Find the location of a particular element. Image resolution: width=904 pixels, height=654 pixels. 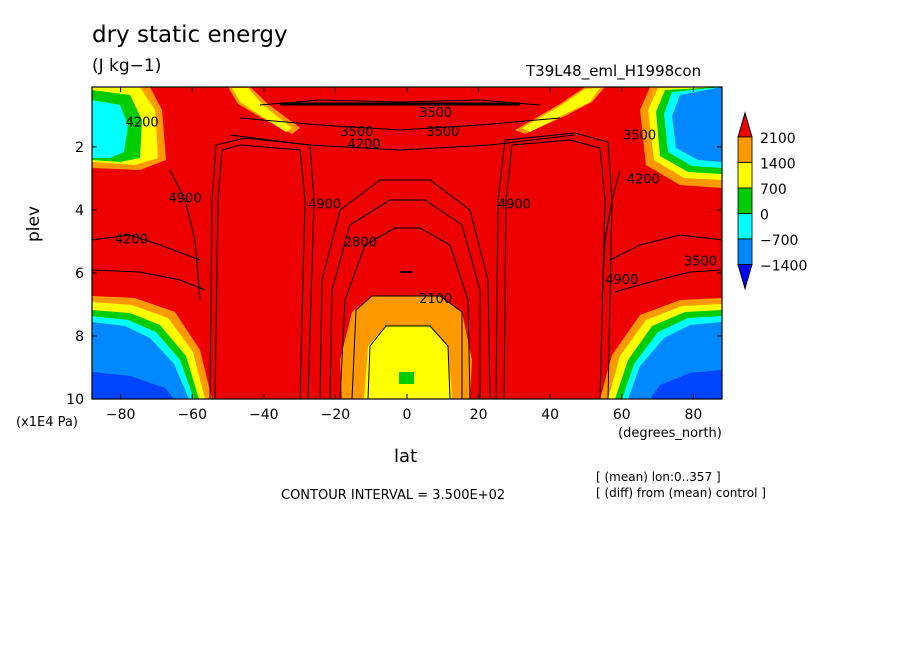

x-axis-label: lat is located at coordinates (406, 456).